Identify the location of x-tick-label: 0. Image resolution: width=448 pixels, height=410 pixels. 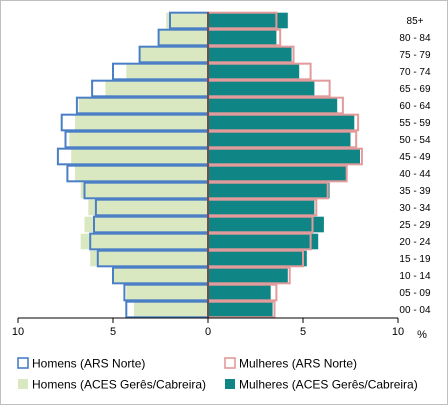
(208, 332).